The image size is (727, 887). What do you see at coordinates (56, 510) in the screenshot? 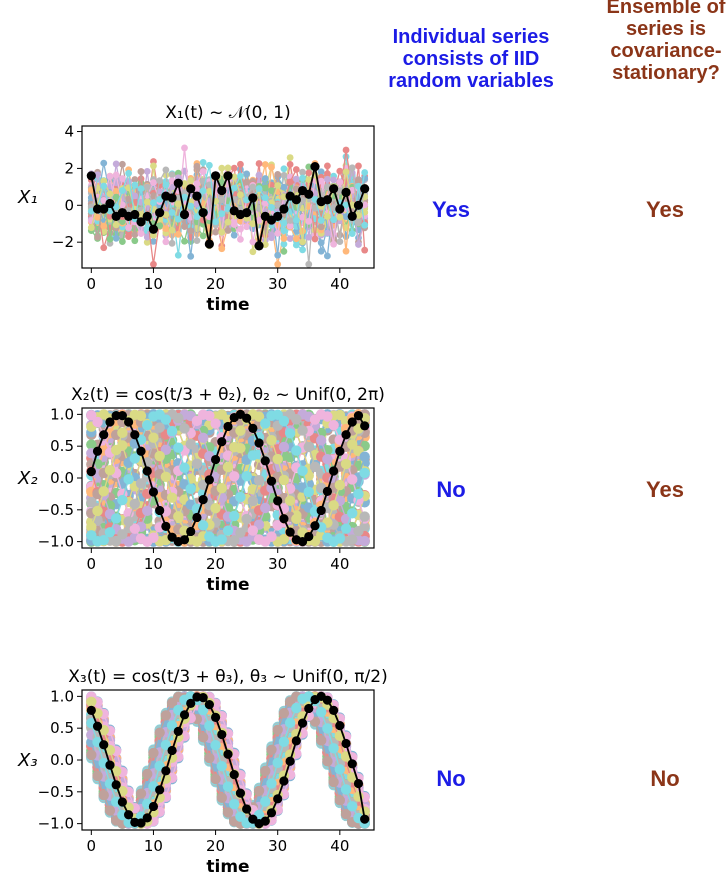
I see `y-tick-label: −0.5` at bounding box center [56, 510].